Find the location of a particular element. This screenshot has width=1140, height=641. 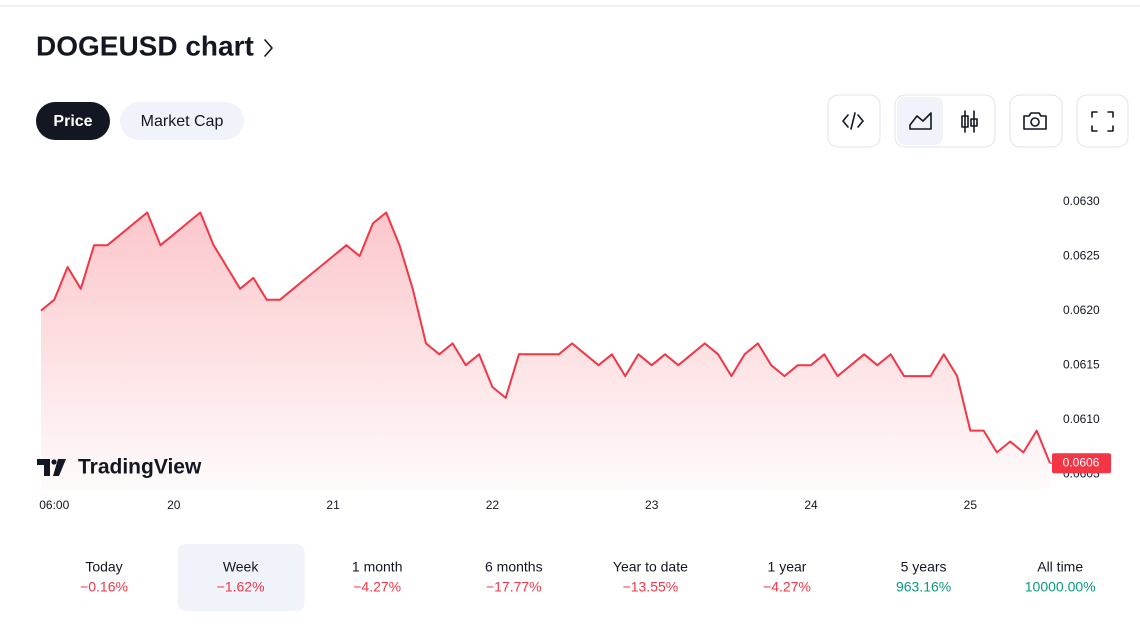

area-button is located at coordinates (920, 121).